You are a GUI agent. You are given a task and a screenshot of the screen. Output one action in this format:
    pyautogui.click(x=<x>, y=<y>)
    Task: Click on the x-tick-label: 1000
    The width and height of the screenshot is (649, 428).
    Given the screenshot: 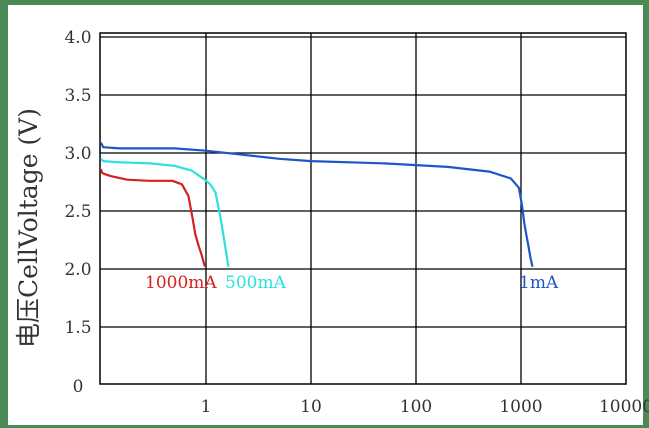 What is the action you would take?
    pyautogui.click(x=520, y=407)
    